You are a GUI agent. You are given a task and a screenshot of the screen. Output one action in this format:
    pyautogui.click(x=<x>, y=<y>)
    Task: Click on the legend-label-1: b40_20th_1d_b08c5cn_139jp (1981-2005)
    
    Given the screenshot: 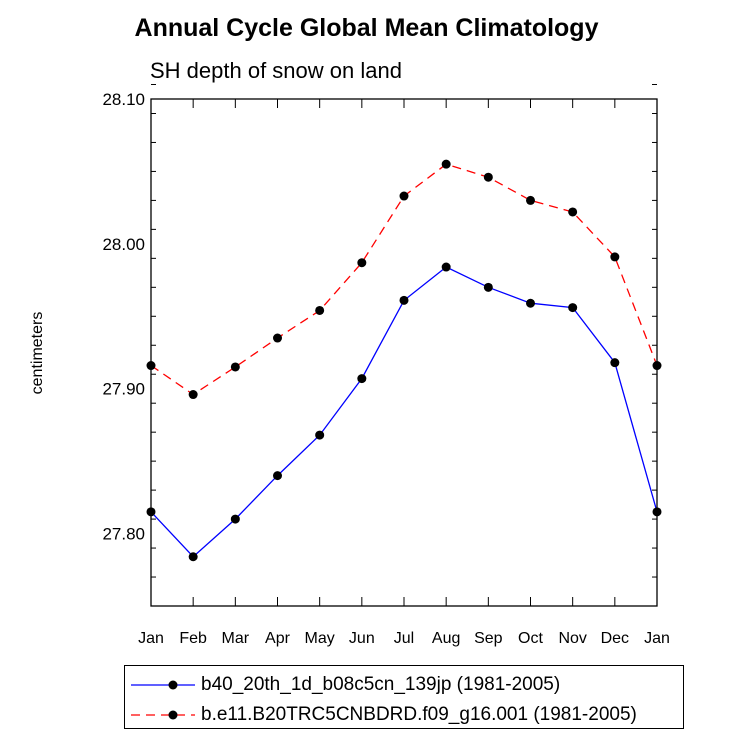 What is the action you would take?
    pyautogui.click(x=381, y=684)
    